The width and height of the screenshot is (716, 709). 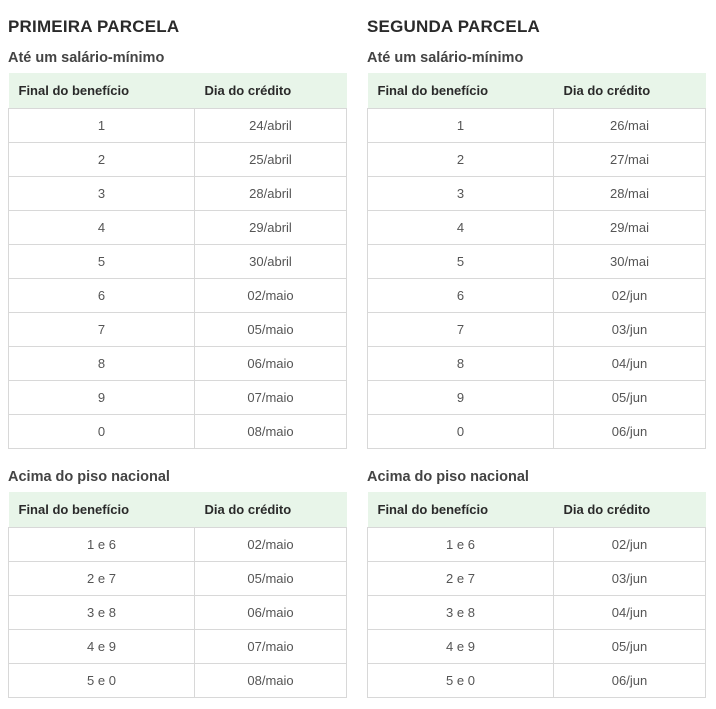 What do you see at coordinates (536, 544) in the screenshot?
I see `table-row: 1 e 6 02/jun` at bounding box center [536, 544].